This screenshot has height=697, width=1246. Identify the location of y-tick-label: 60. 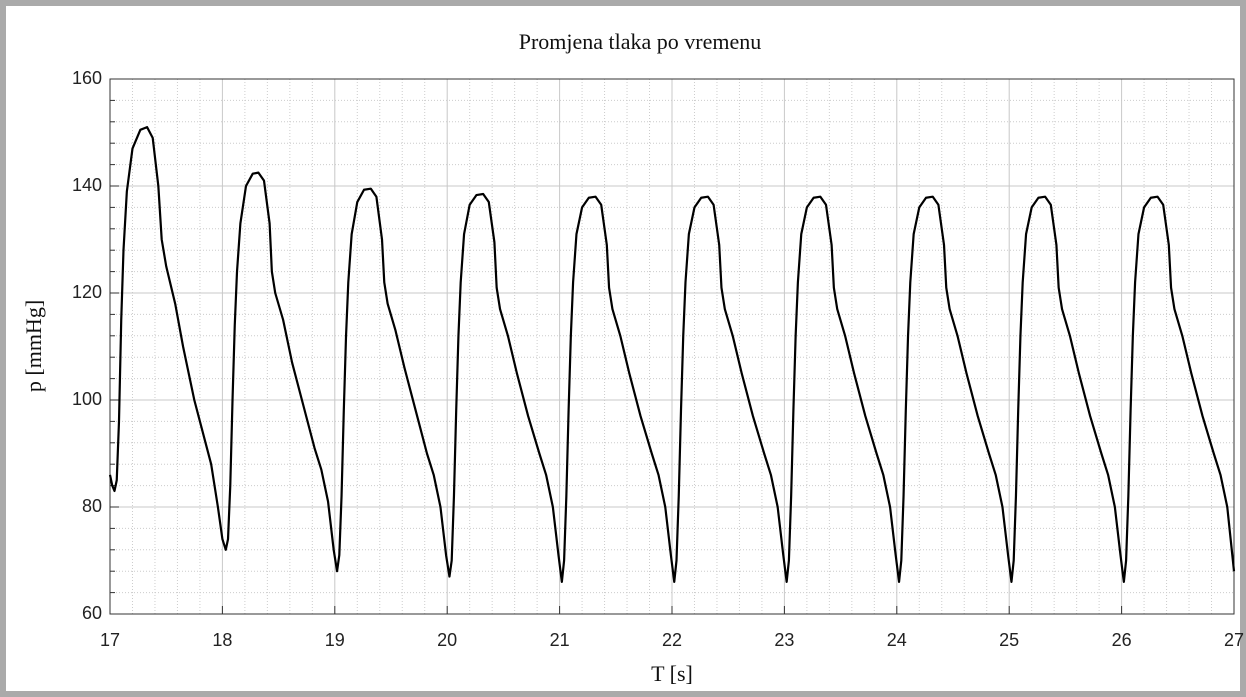
(92, 613).